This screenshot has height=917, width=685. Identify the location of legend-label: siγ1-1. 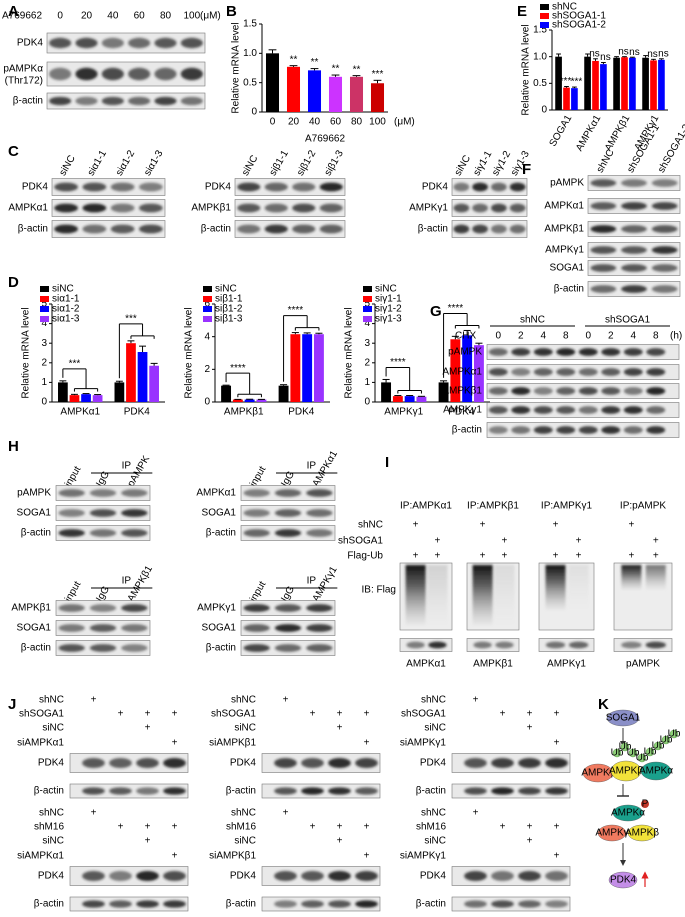
(388, 299).